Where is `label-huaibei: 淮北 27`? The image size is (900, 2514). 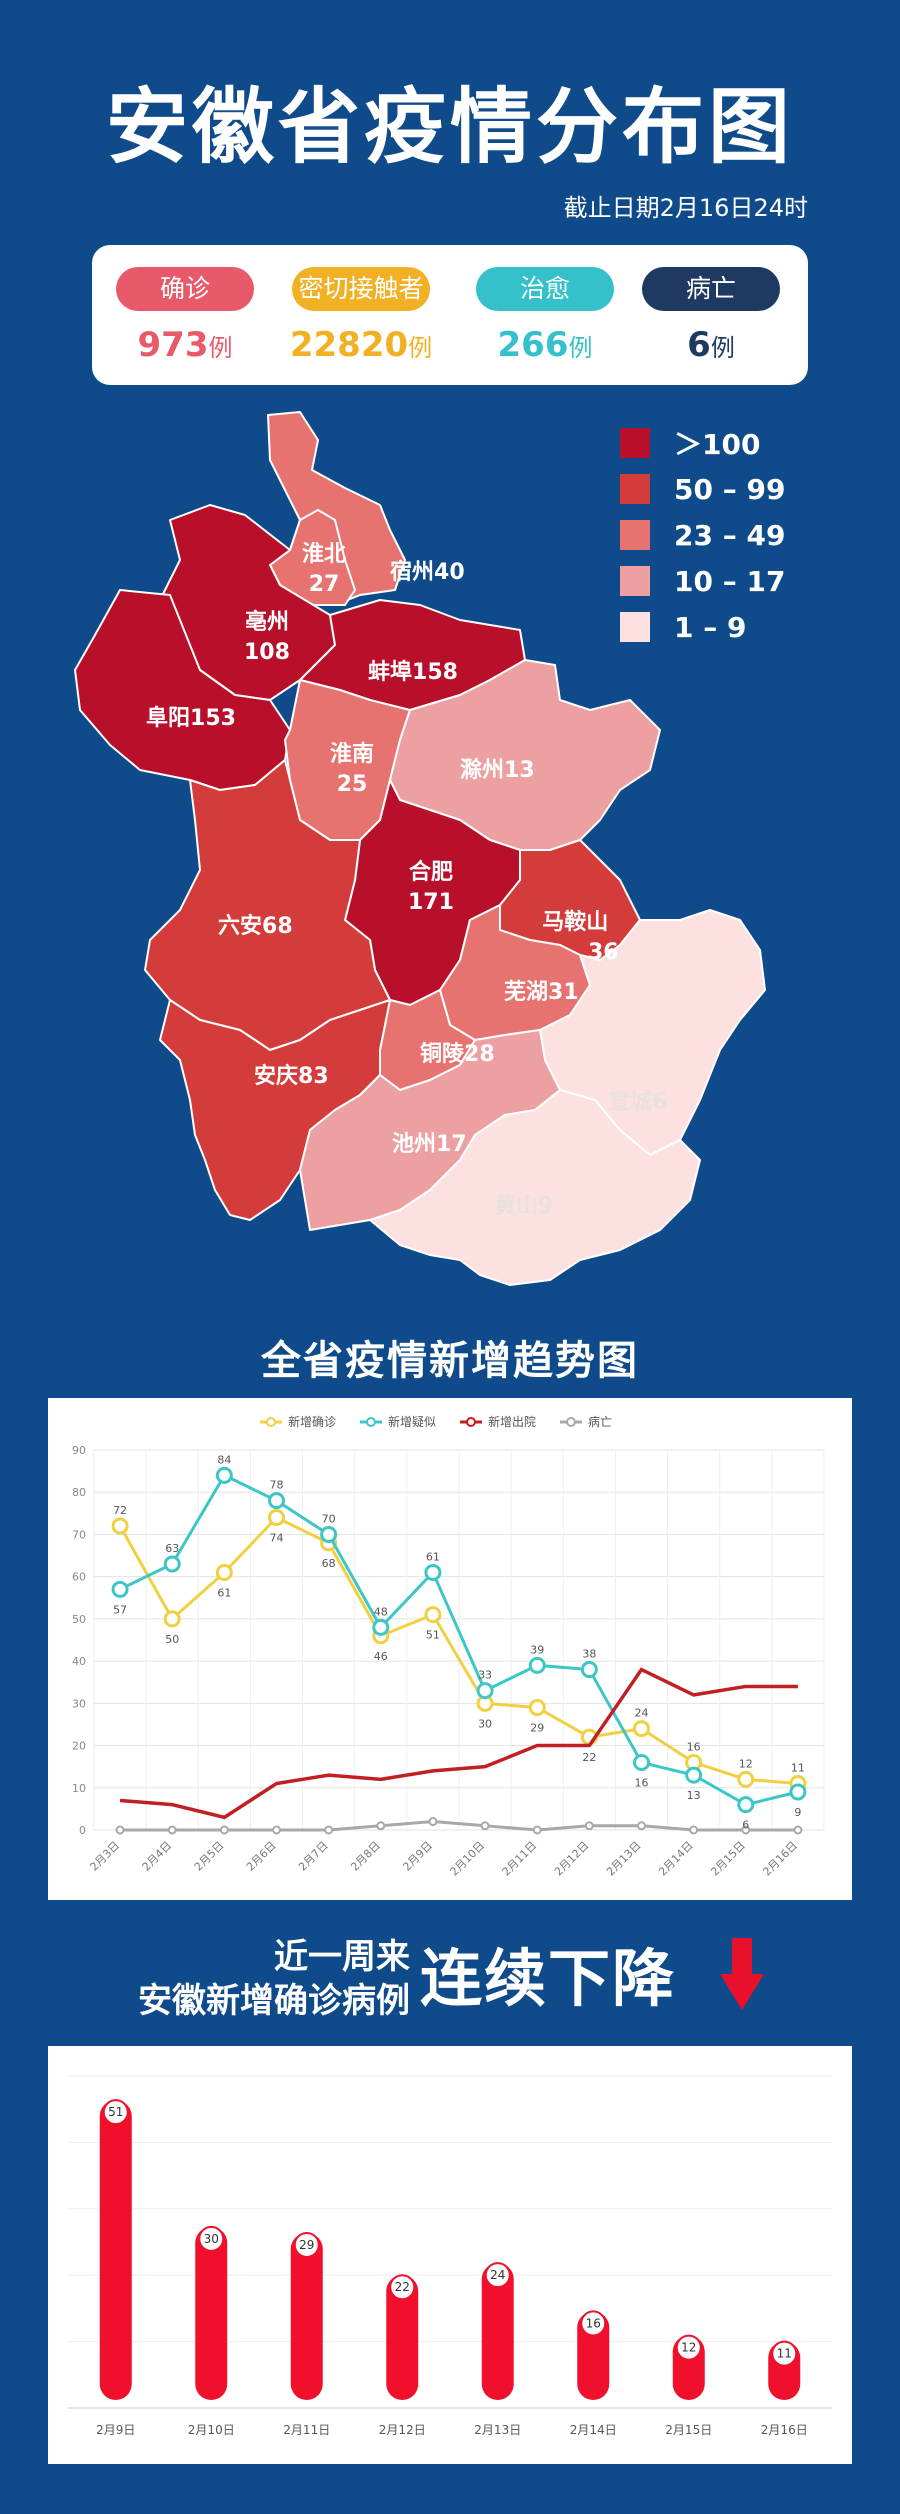
label-huaibei: 淮北 27 is located at coordinates (324, 569).